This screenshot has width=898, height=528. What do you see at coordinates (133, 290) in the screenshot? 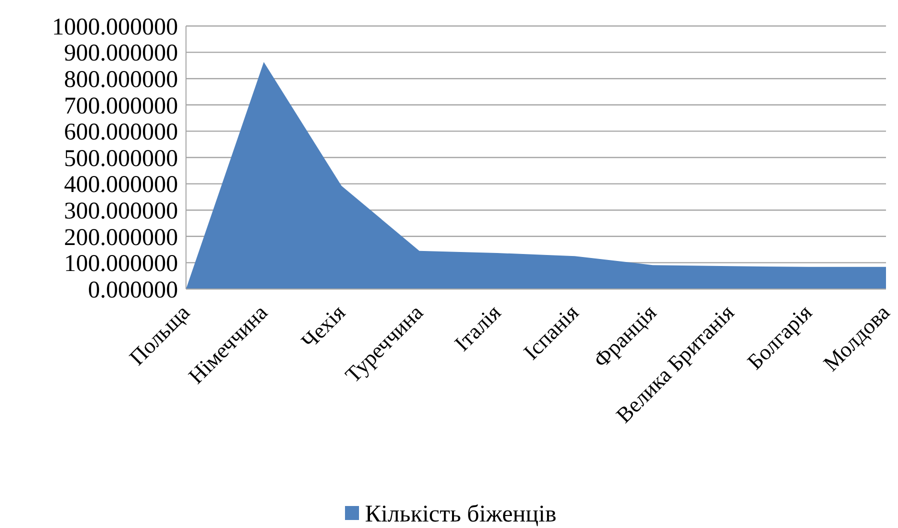
I see `y-tick-label: 0.000000` at bounding box center [133, 290].